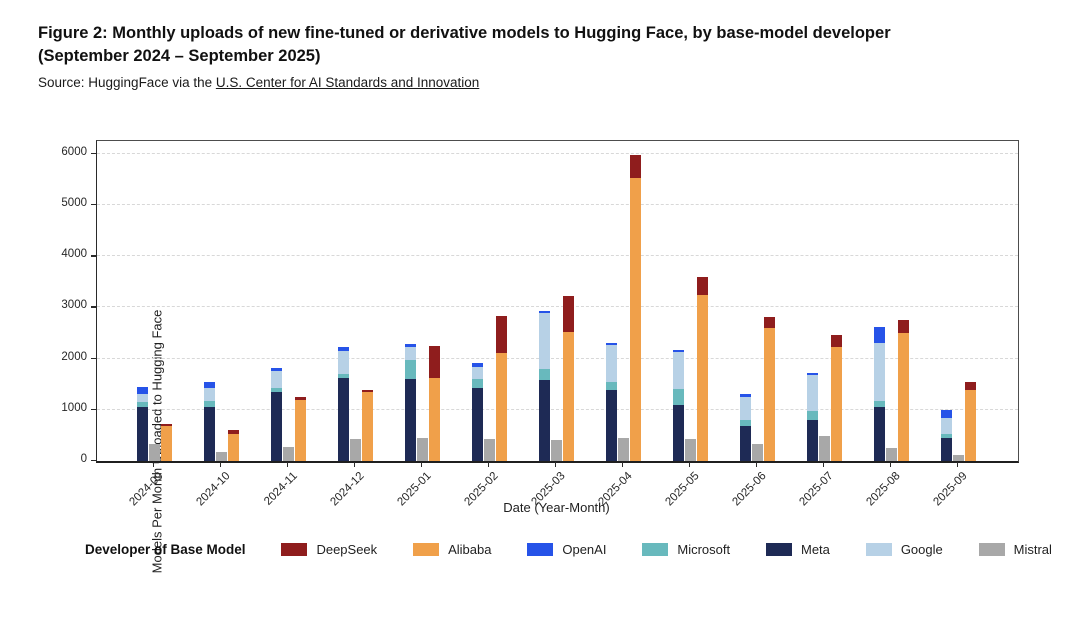  Describe the element at coordinates (74, 151) in the screenshot. I see `y-tick-label-6000: 6000` at that location.